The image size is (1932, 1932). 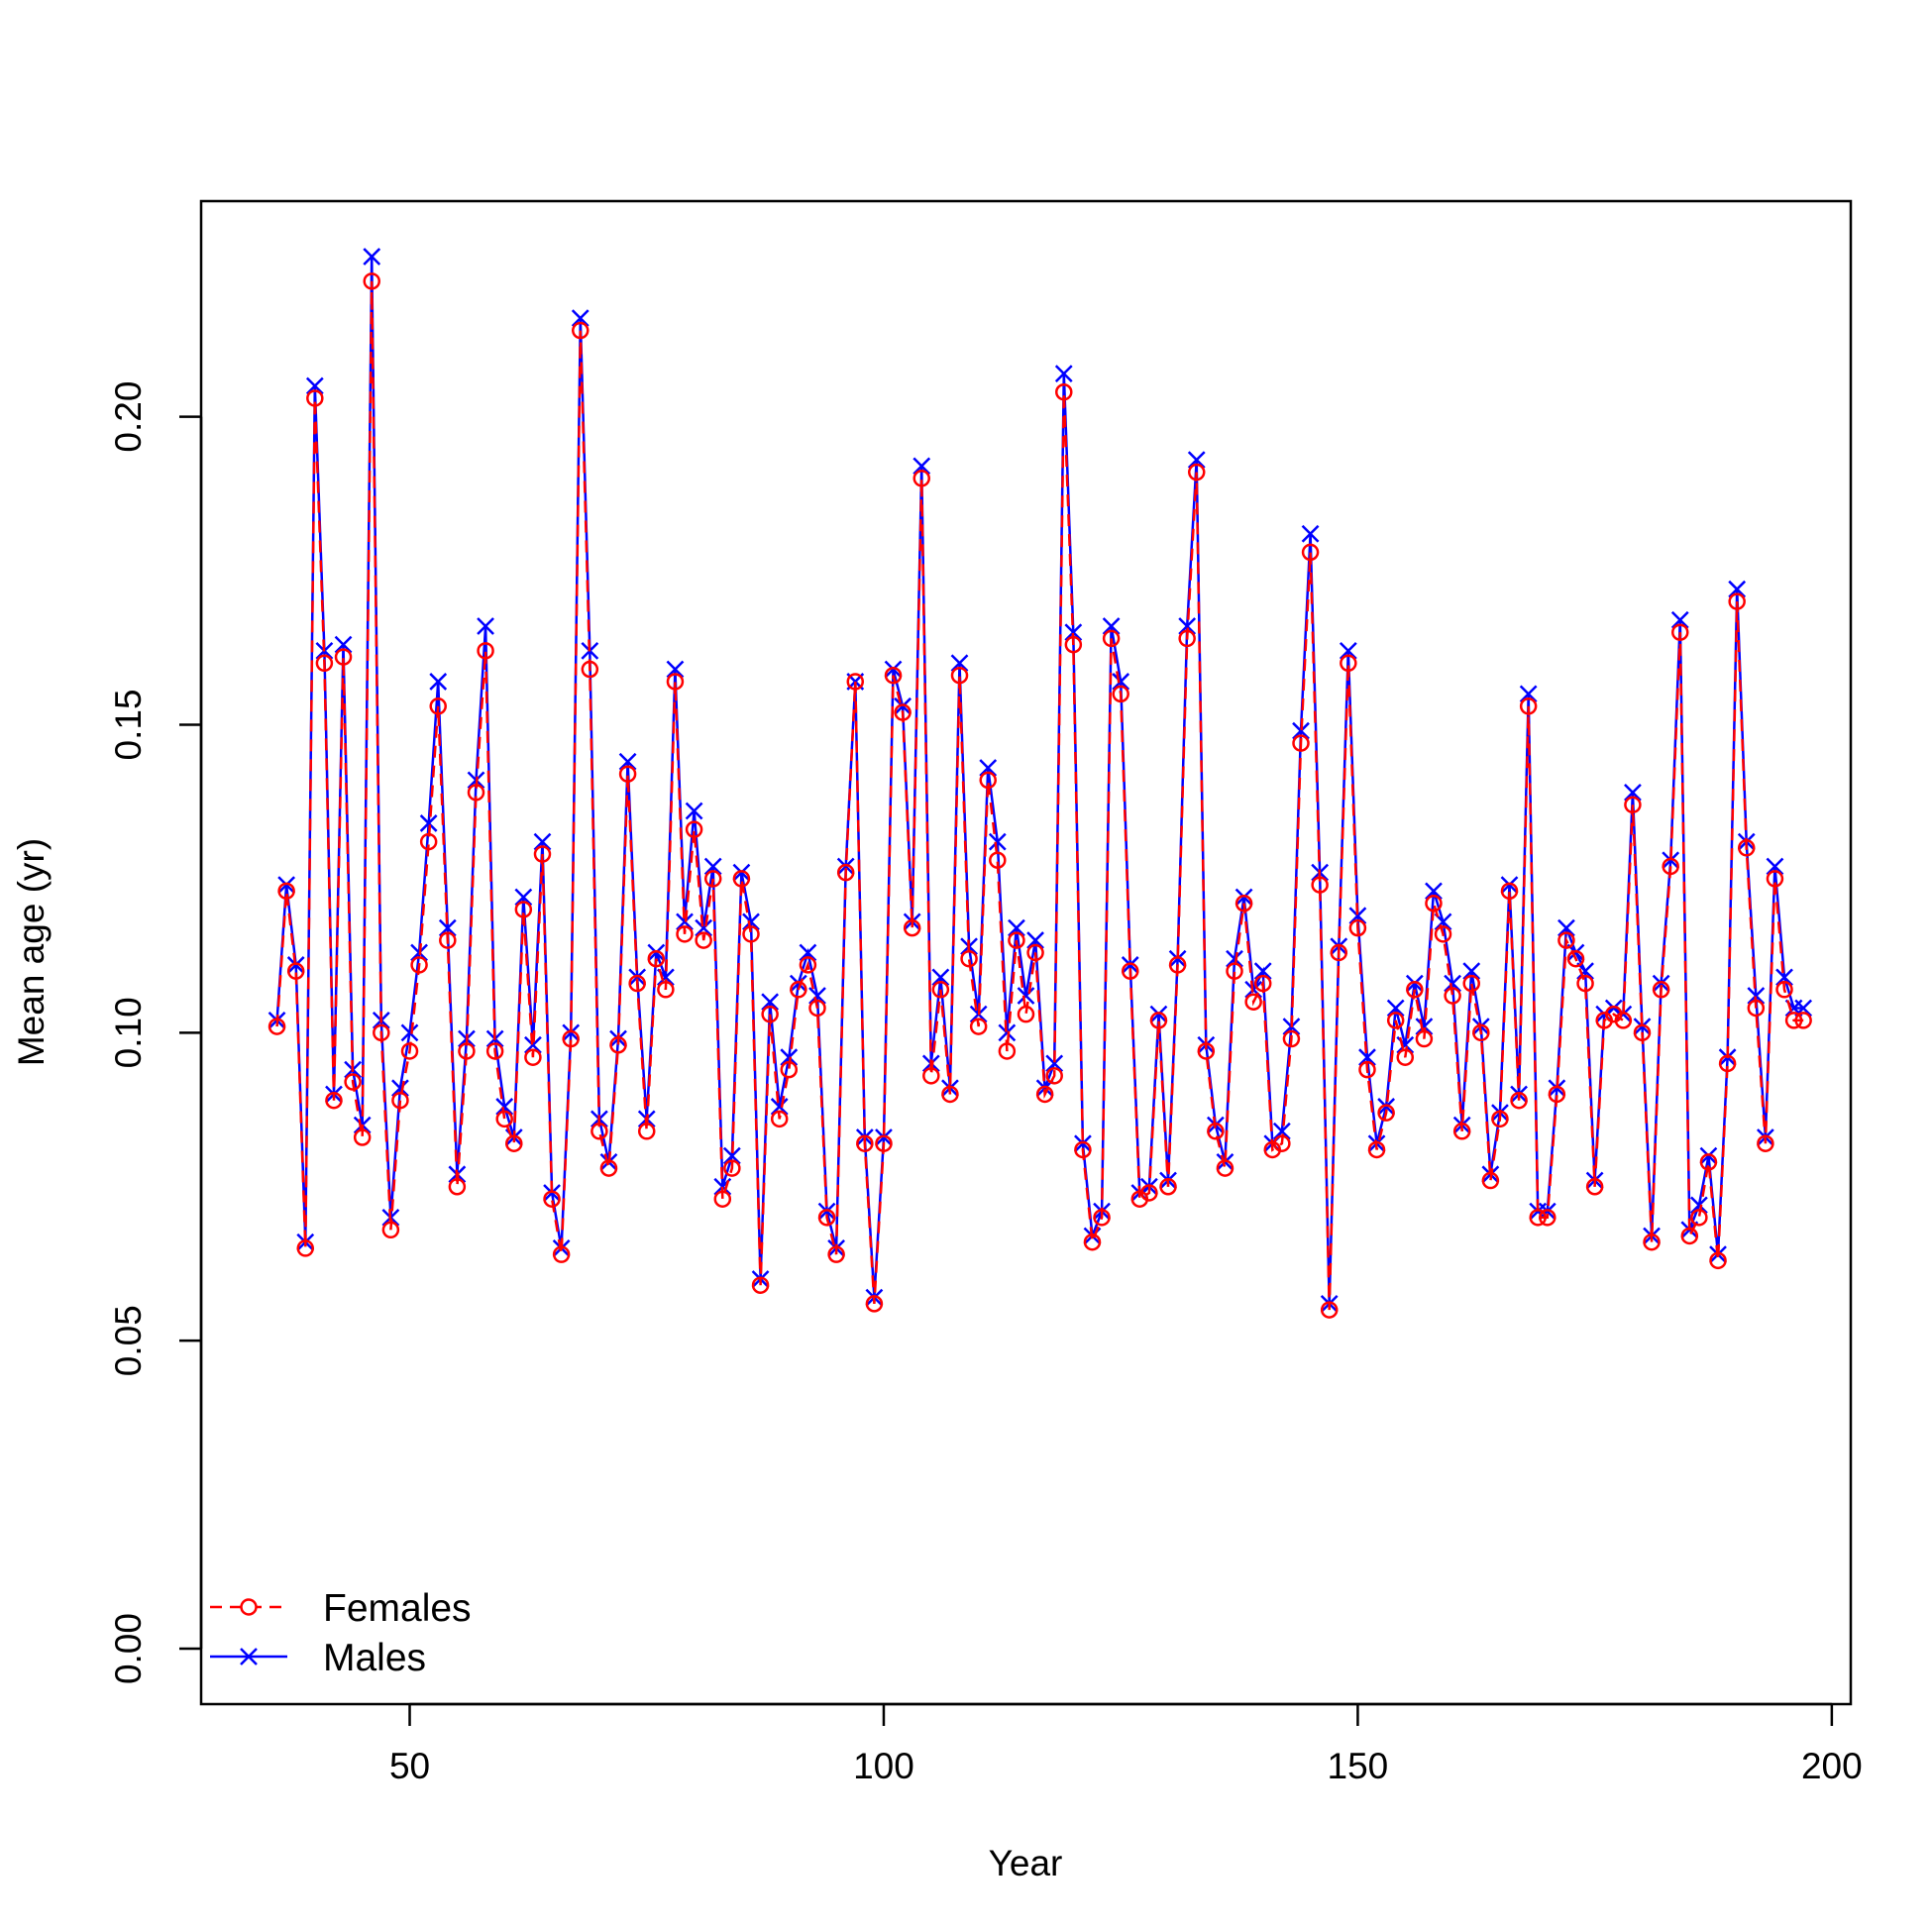 I want to click on legend: Females Males, so click(x=341, y=1633).